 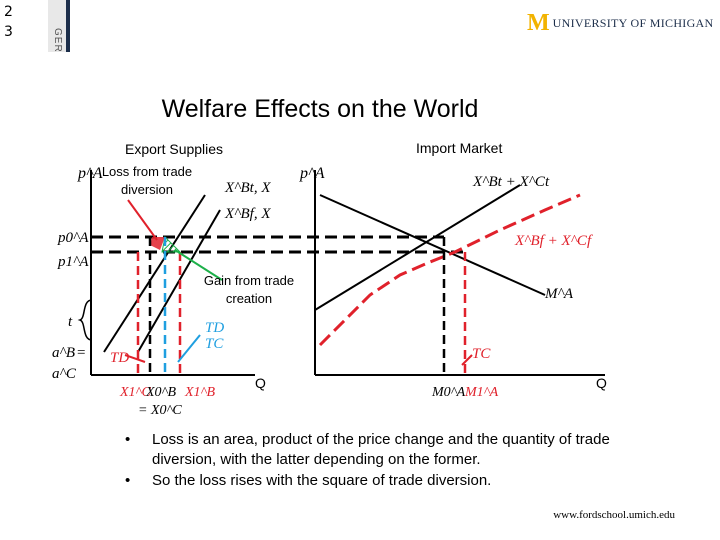 I want to click on logo-block-m: M, so click(x=538, y=23).